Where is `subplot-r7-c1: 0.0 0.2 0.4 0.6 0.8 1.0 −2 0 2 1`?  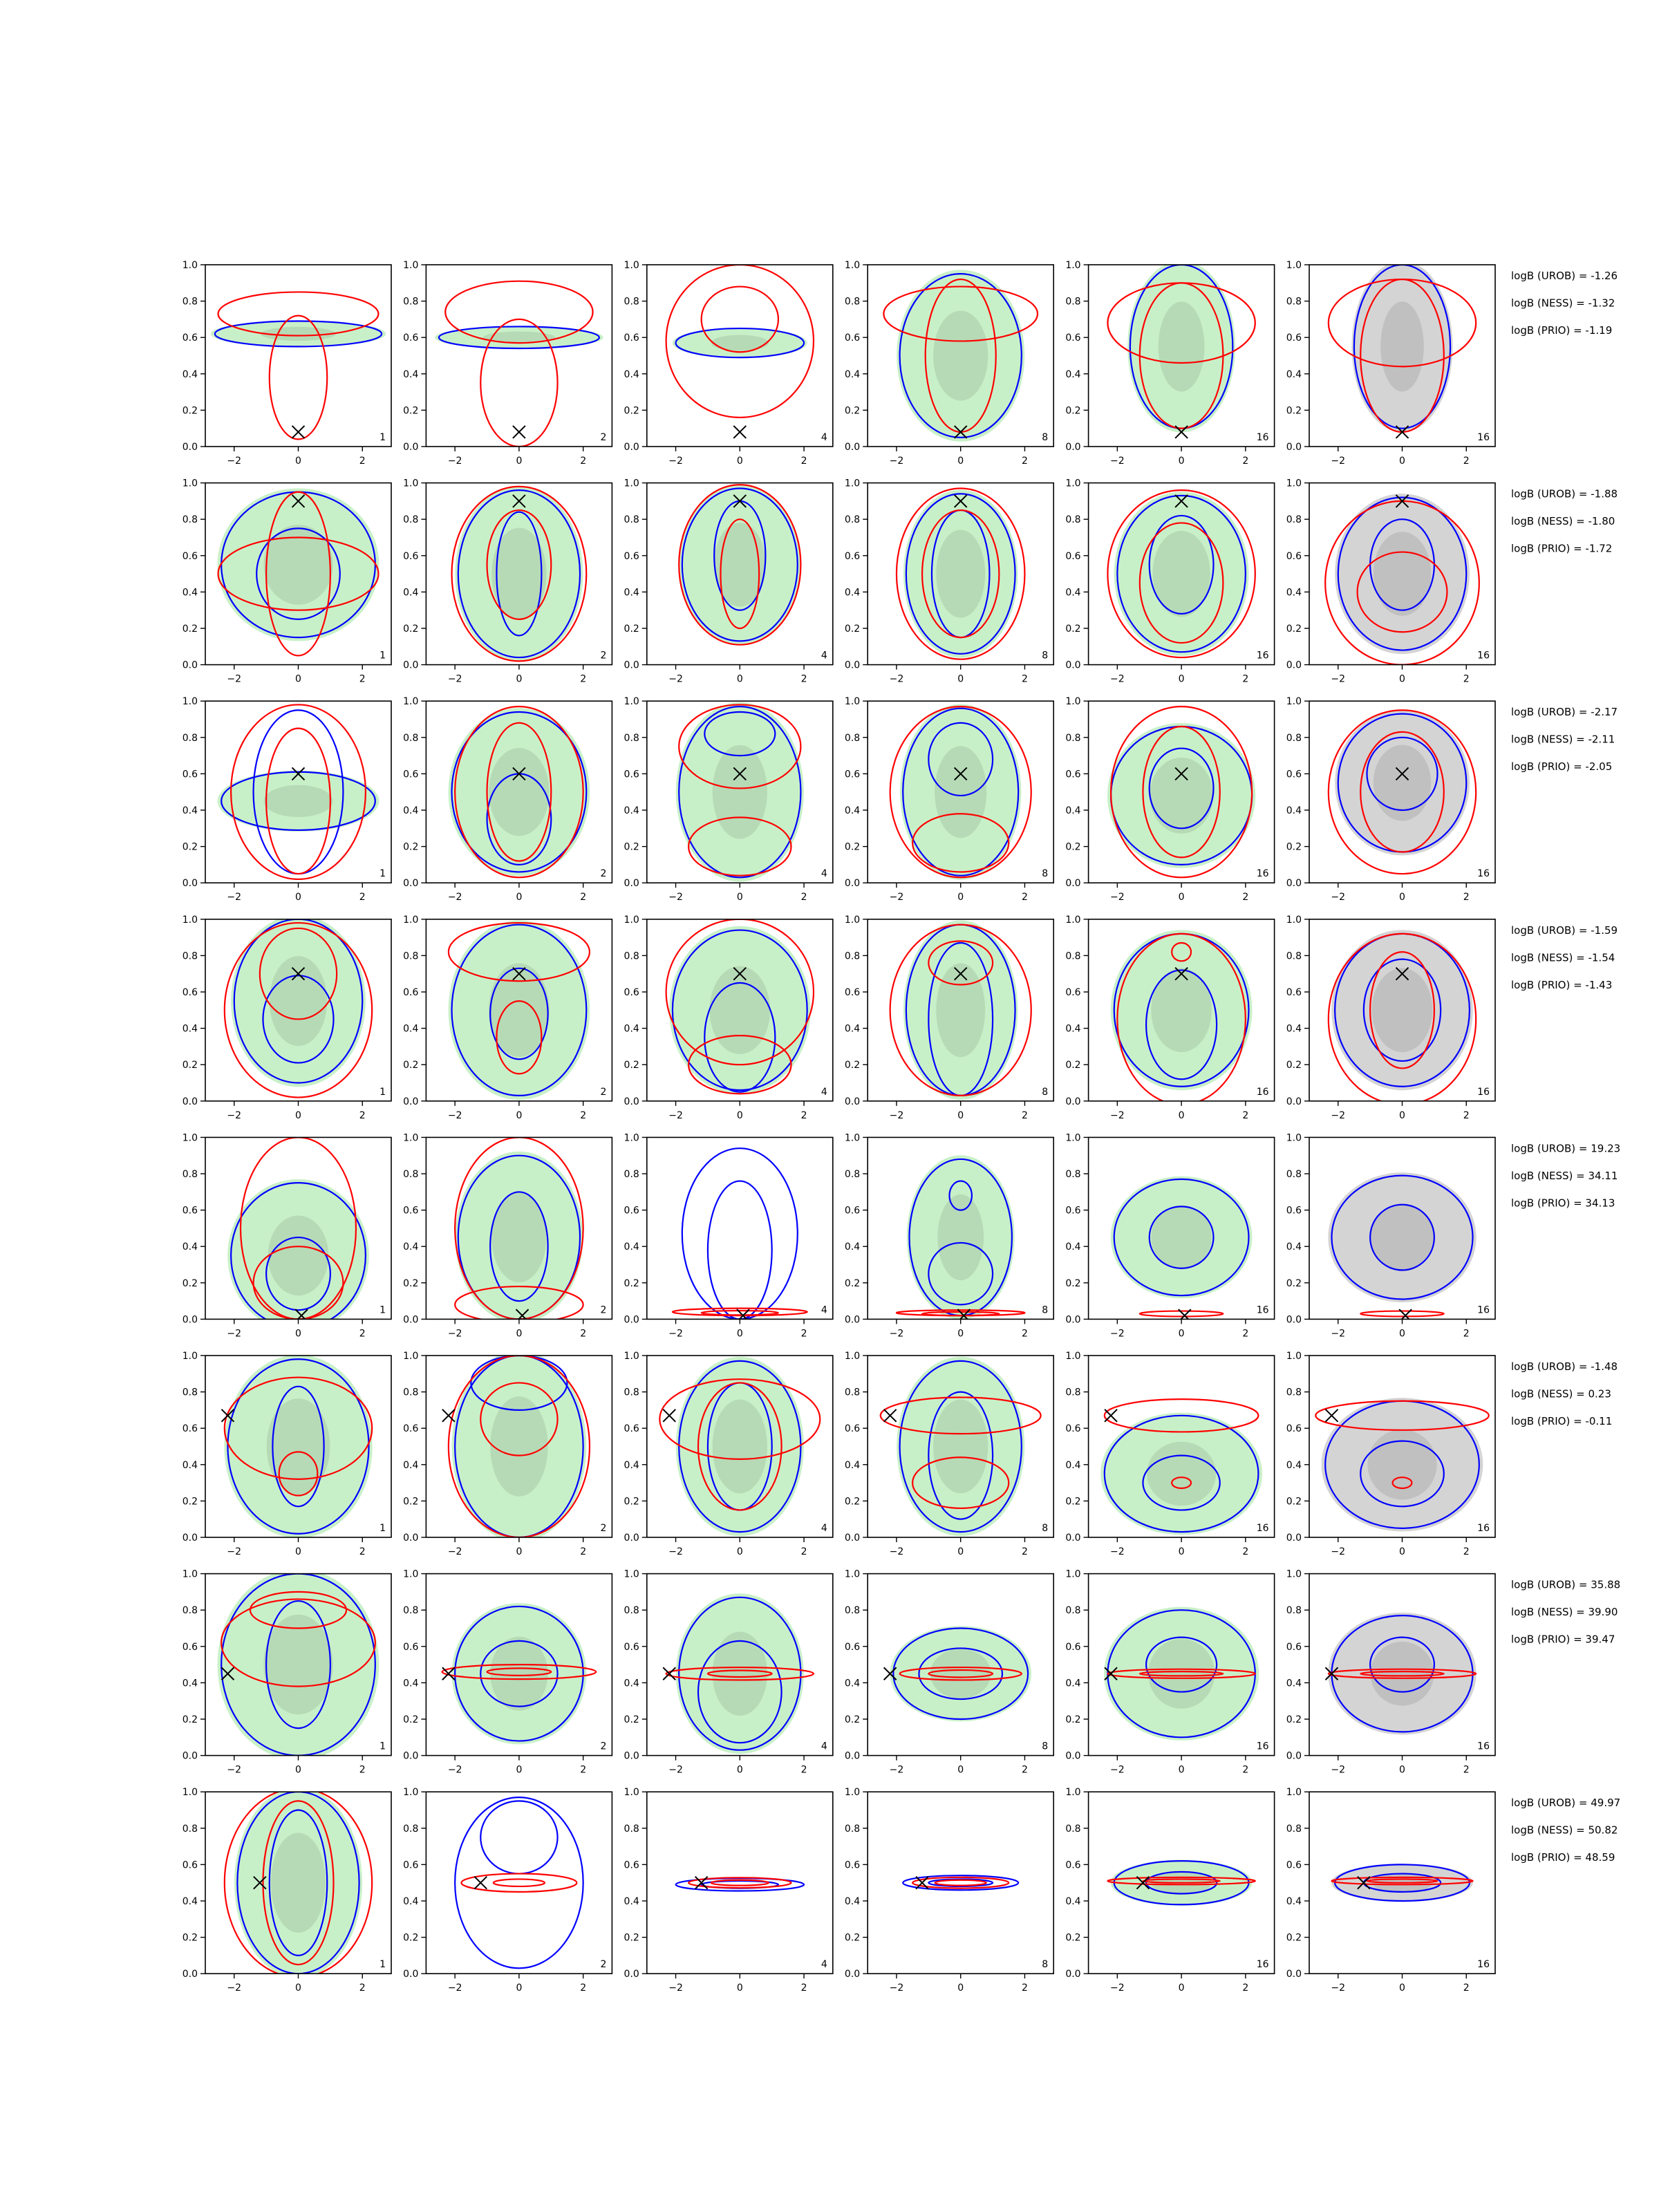
subplot-r7-c1: 0.0 0.2 0.4 0.6 0.8 1.0 −2 0 2 1 is located at coordinates (287, 1672).